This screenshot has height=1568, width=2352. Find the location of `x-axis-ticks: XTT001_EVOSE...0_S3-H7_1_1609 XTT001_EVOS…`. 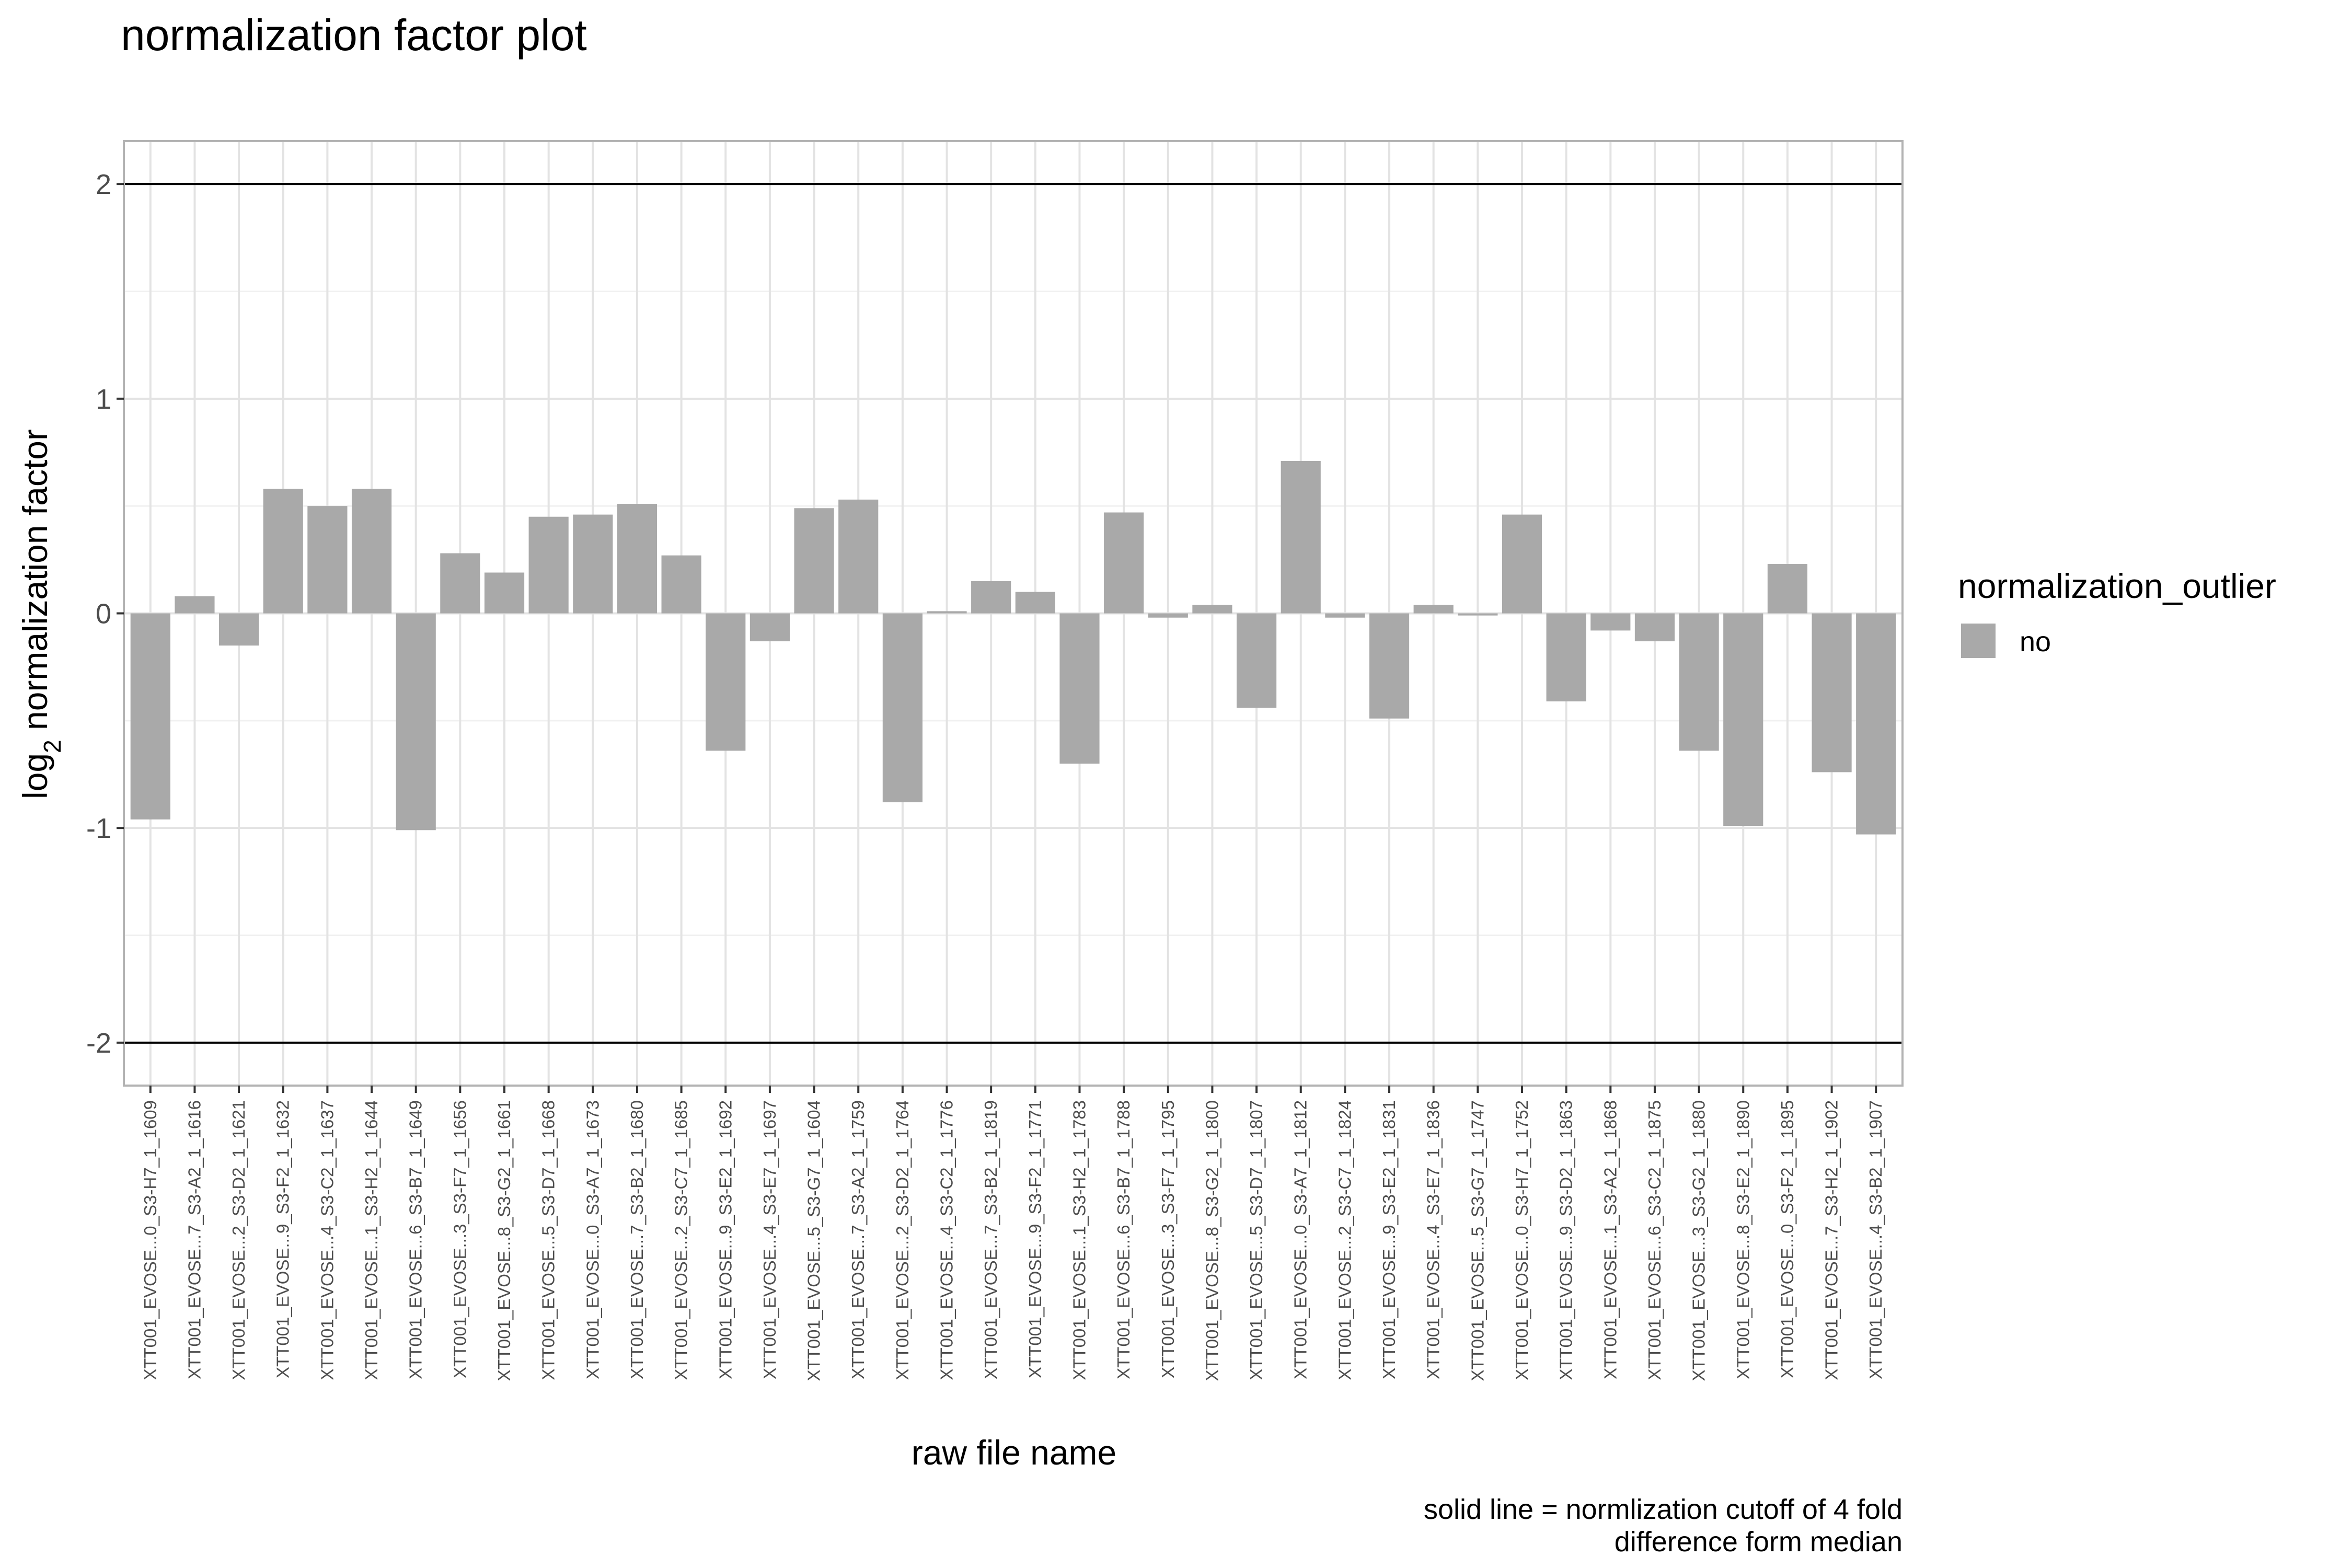

x-axis-ticks: XTT001_EVOSE...0_S3-H7_1_1609 XTT001_EVOS… is located at coordinates (1013, 1233).